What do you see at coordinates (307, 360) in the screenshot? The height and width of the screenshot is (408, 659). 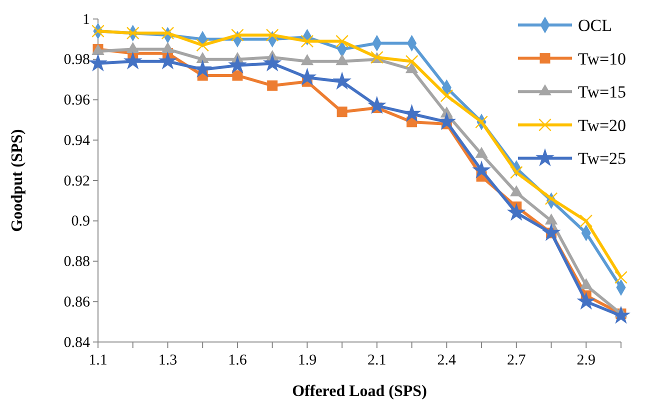 I see `x-tick-label: 1.9` at bounding box center [307, 360].